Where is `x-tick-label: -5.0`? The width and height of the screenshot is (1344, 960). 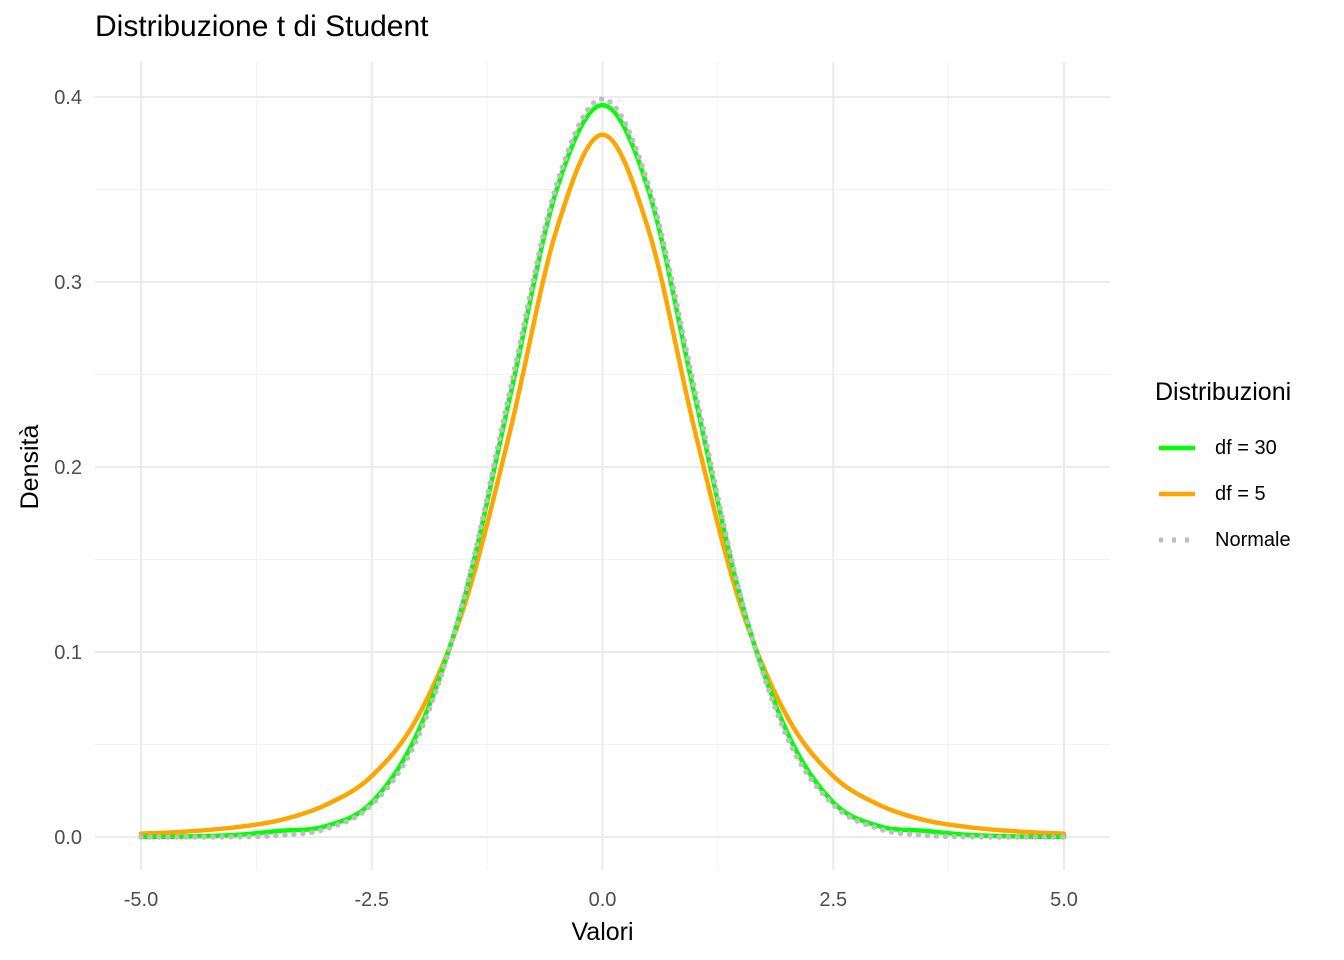 x-tick-label: -5.0 is located at coordinates (141, 900).